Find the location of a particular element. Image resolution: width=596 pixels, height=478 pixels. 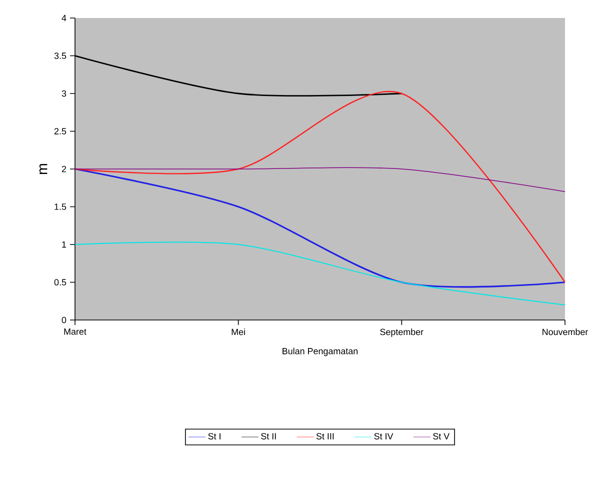

y-tick-label: 0.5 is located at coordinates (60, 282).